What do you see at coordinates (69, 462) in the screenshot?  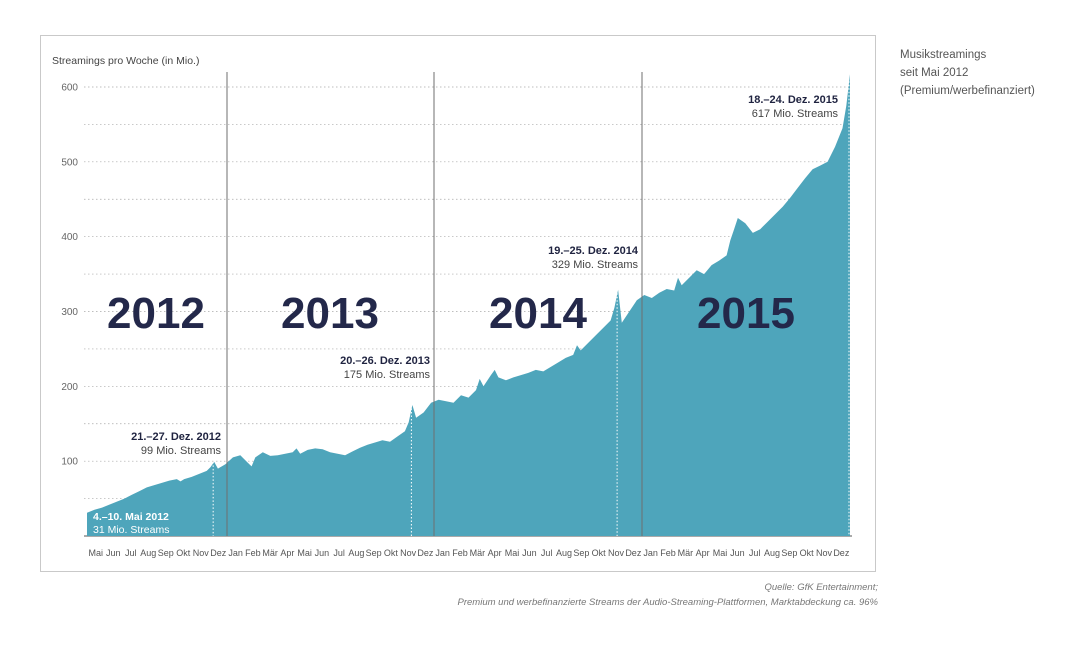 I see `y-tick-label: 100` at bounding box center [69, 462].